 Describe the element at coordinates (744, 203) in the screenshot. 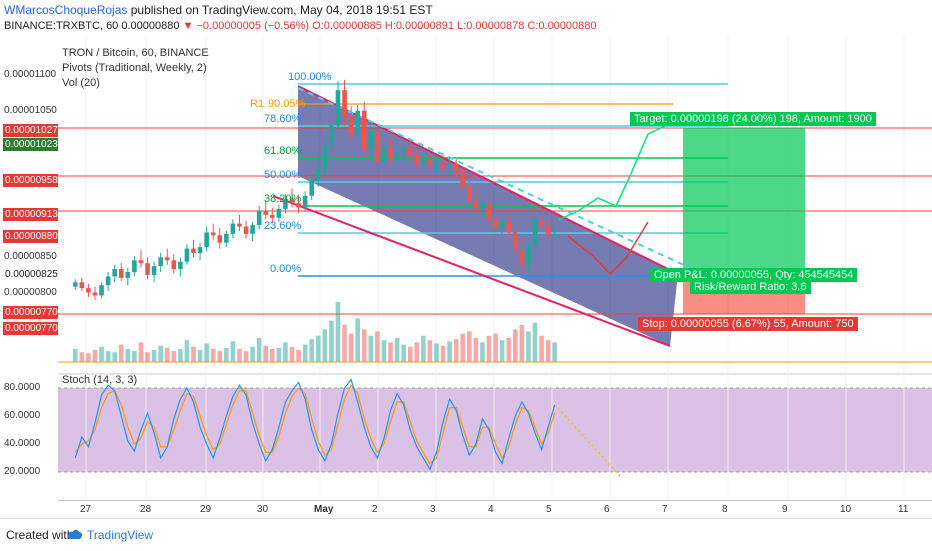

I see `target-zone` at that location.